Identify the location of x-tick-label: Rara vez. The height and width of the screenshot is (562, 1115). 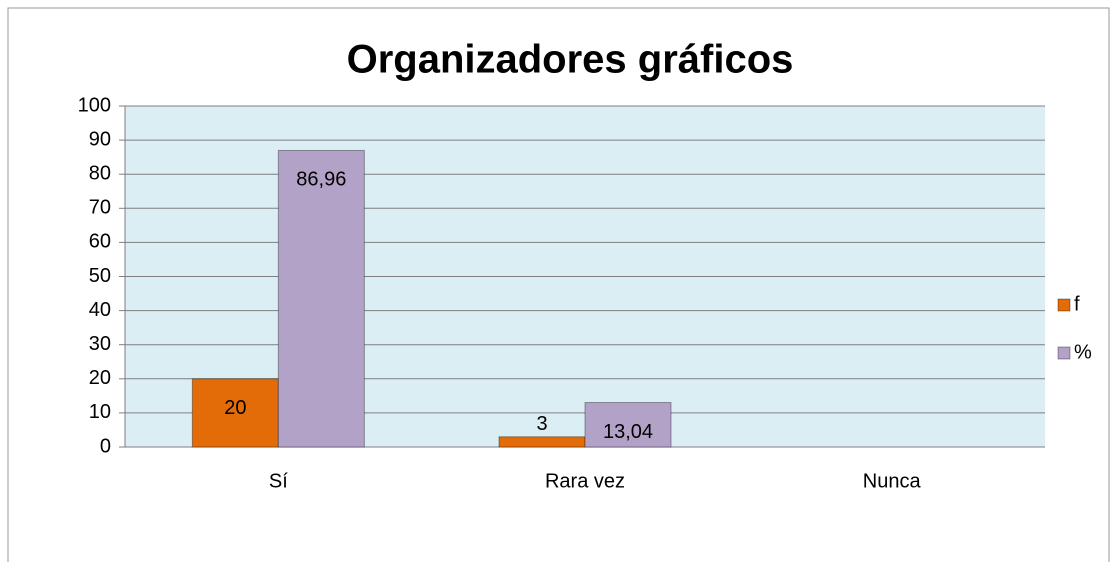
(585, 481).